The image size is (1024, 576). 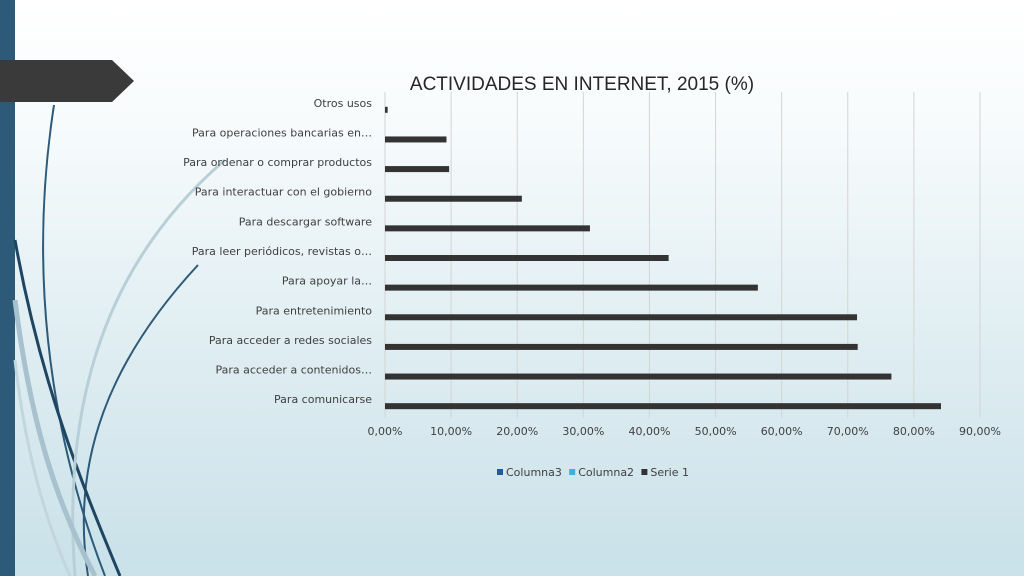 I want to click on category-label: Para entretenimiento, so click(x=314, y=310).